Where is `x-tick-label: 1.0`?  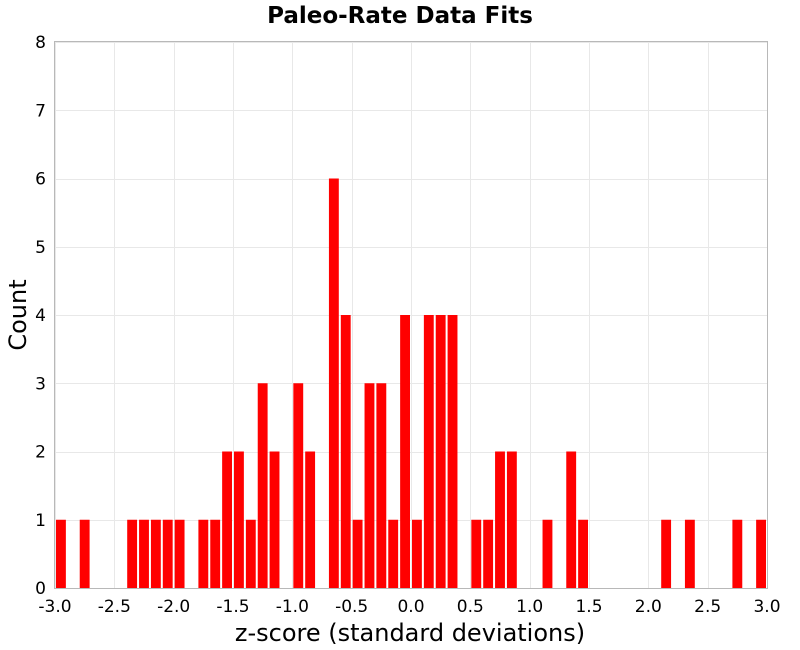 x-tick-label: 1.0 is located at coordinates (529, 607).